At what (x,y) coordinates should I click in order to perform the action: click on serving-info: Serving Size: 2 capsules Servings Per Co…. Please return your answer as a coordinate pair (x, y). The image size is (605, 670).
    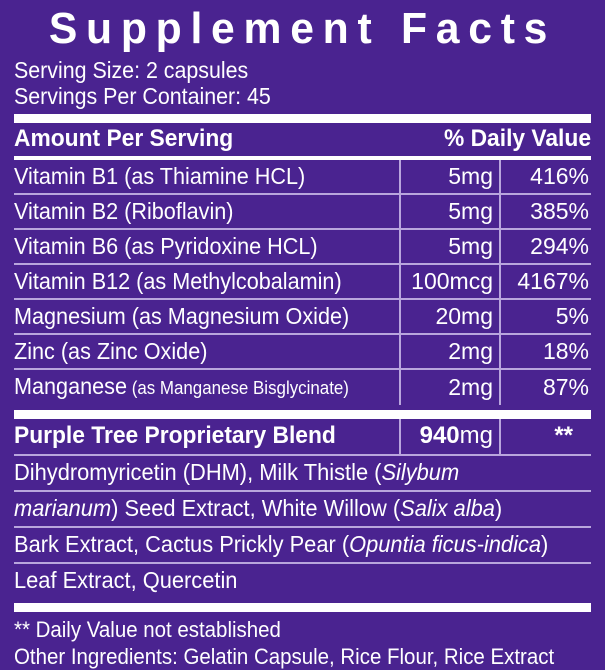
    Looking at the image, I should click on (302, 83).